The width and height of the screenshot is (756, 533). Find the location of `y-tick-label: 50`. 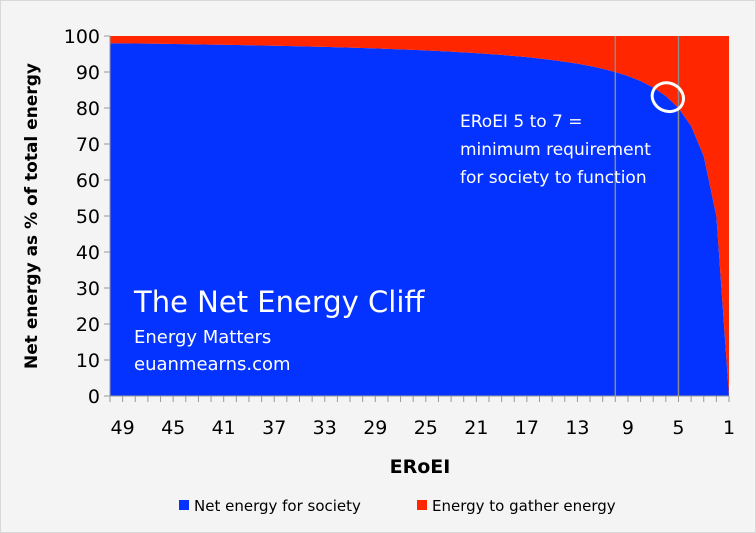

y-tick-label: 50 is located at coordinates (88, 217).